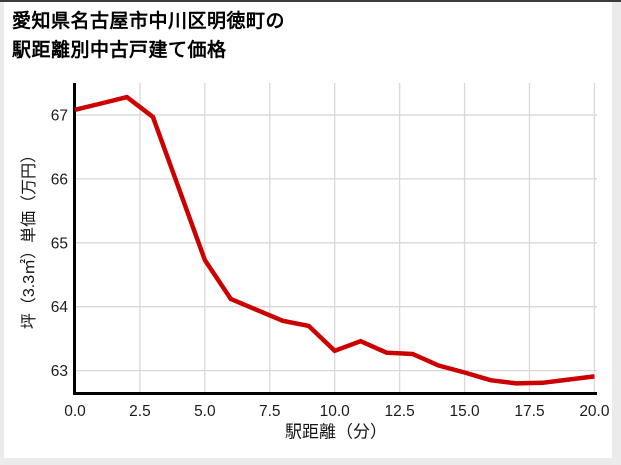  I want to click on x-tick-label: 10.0, so click(335, 411).